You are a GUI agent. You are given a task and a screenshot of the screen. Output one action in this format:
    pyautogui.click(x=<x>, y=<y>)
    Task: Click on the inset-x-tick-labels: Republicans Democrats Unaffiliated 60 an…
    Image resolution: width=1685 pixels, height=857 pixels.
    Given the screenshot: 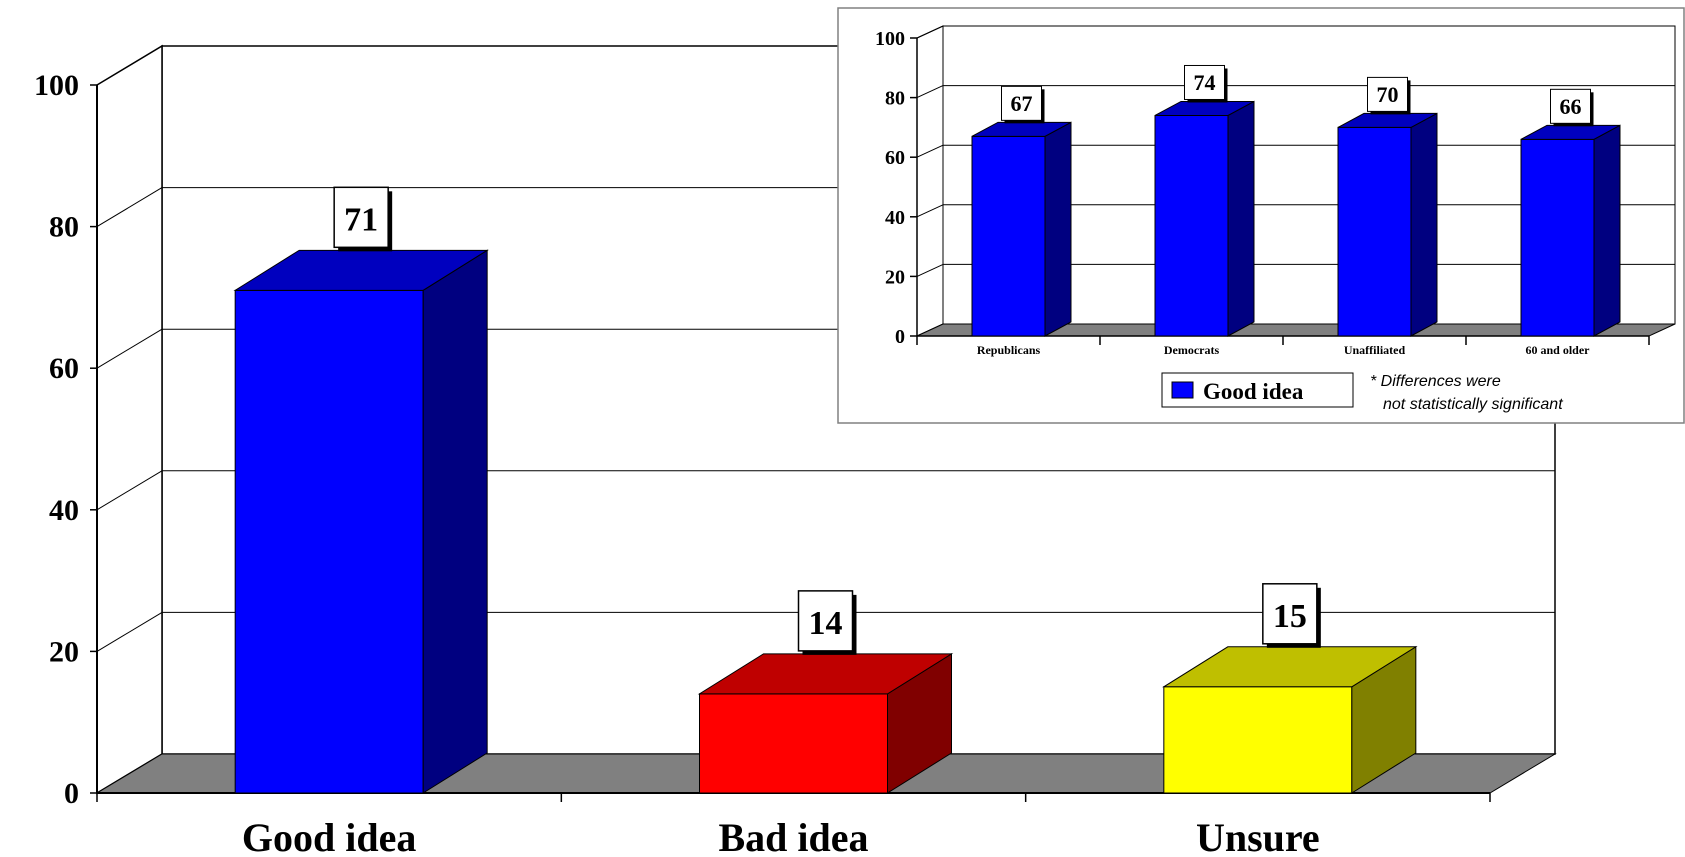 What is the action you would take?
    pyautogui.click(x=1283, y=350)
    